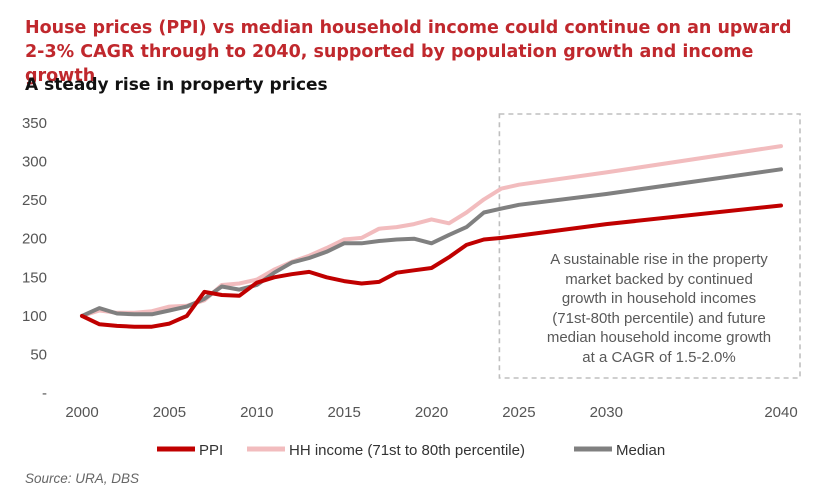  I want to click on legend-label-ppi: PPI, so click(211, 450).